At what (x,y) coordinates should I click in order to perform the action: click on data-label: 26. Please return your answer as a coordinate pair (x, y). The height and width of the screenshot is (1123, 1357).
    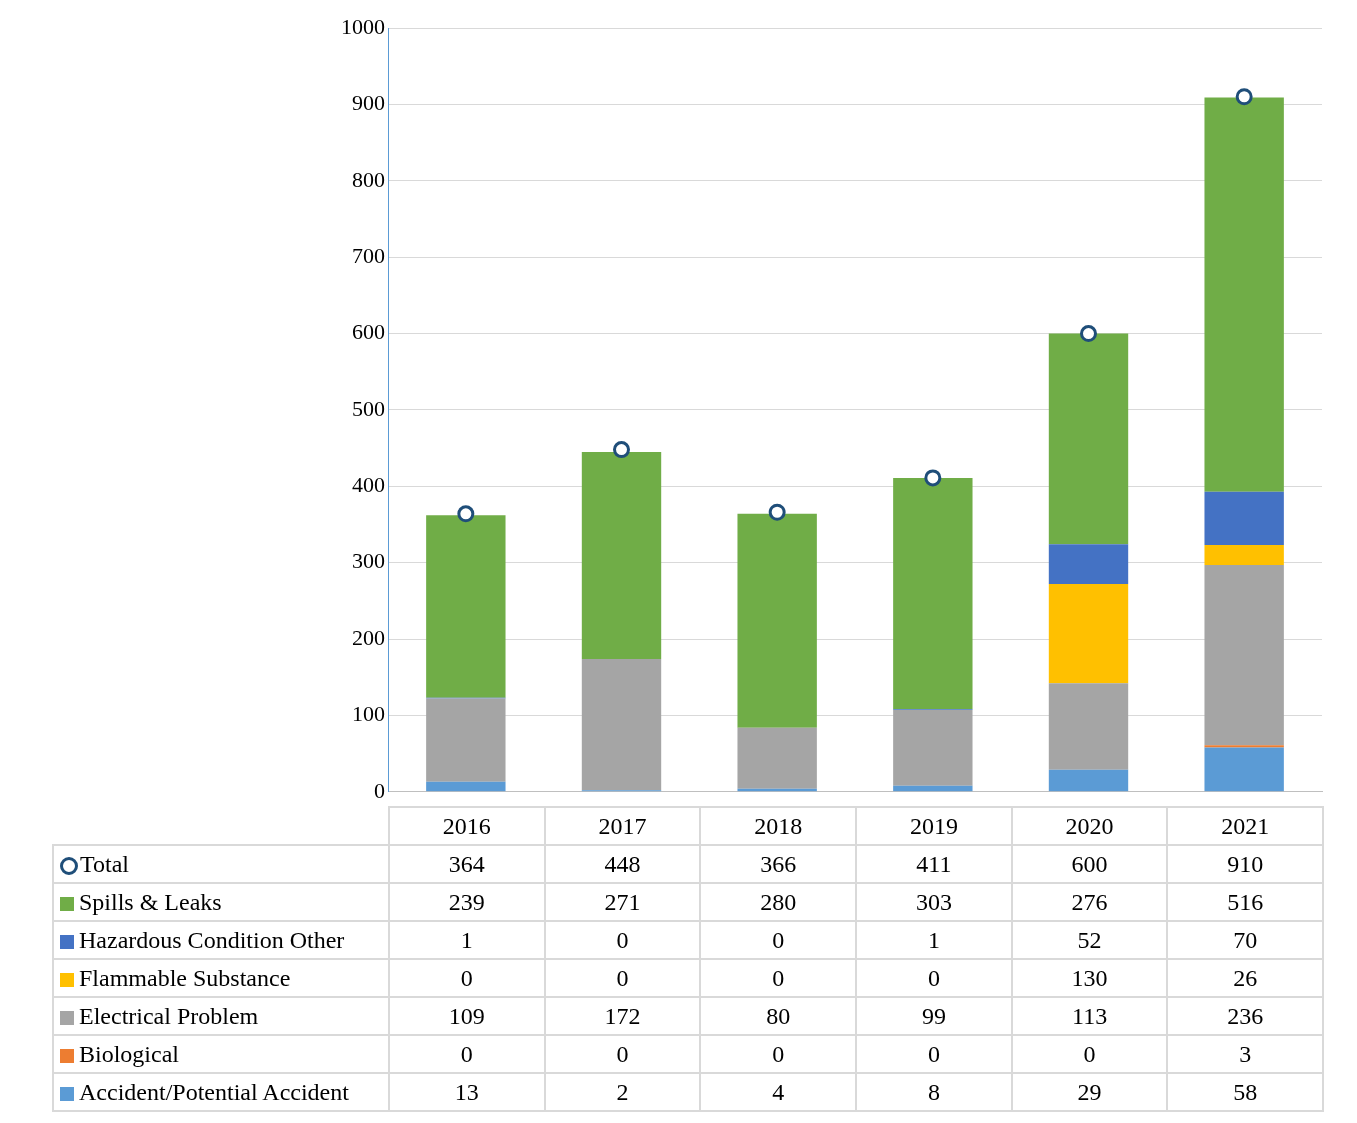
    Looking at the image, I should click on (1245, 978).